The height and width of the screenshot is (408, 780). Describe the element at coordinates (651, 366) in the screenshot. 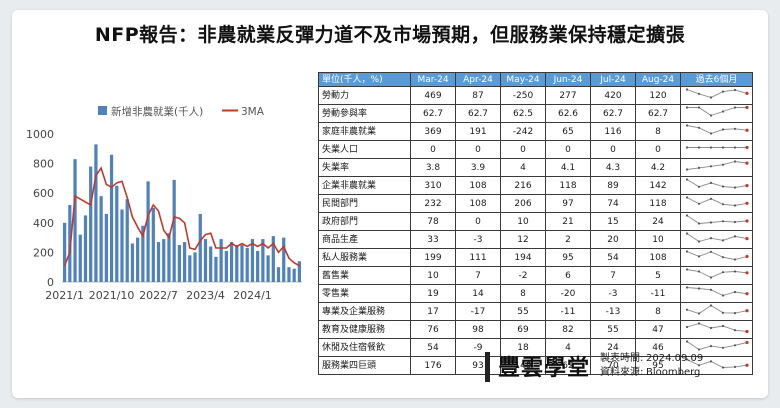

I see `footer-meta: 製表時間: 2024.09.09 資料來源: Bloomberg` at that location.